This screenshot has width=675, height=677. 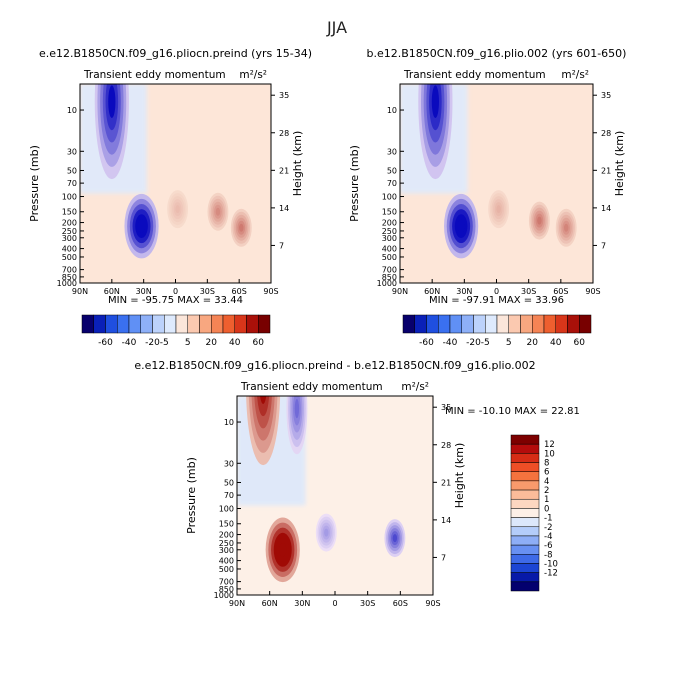 What do you see at coordinates (548, 537) in the screenshot?
I see `colorbar-label: -4` at bounding box center [548, 537].